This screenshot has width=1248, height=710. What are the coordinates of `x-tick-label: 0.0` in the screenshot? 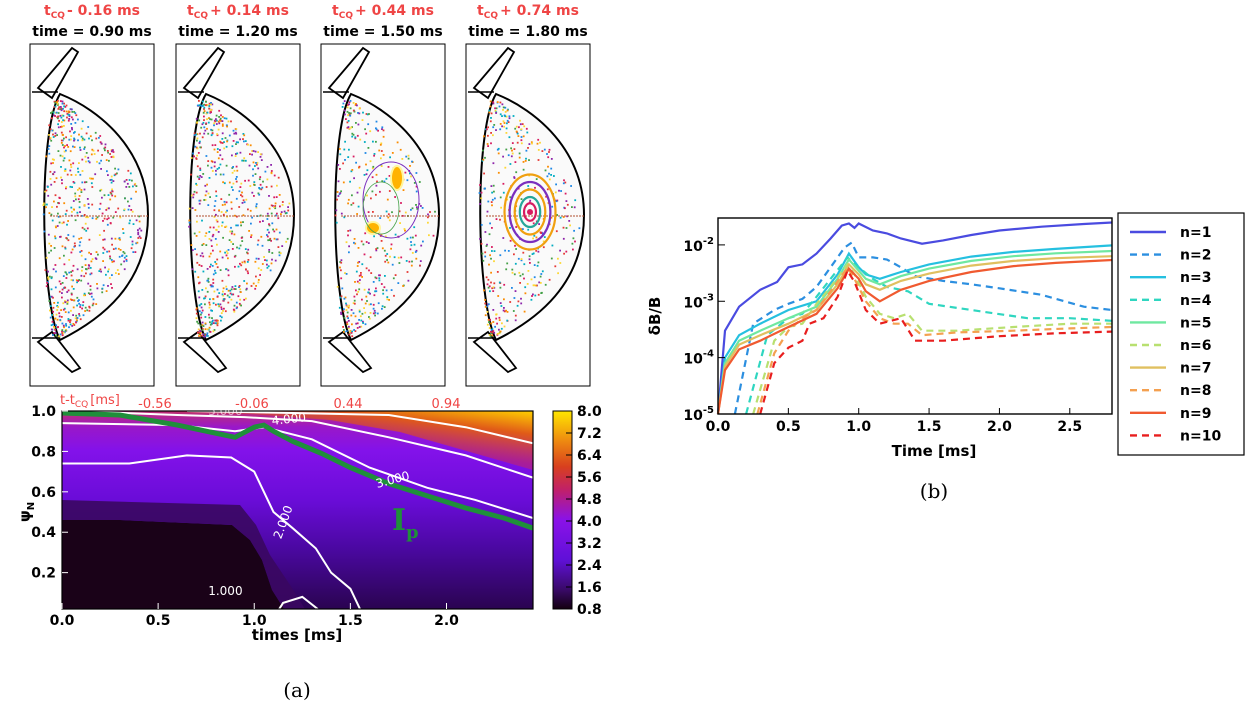 It's located at (62, 621).